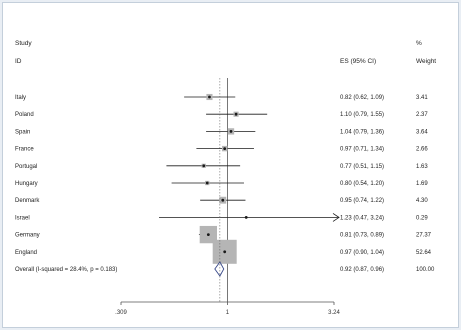 Image resolution: width=461 pixels, height=330 pixels. What do you see at coordinates (27, 201) in the screenshot?
I see `study-label: Denmark` at bounding box center [27, 201].